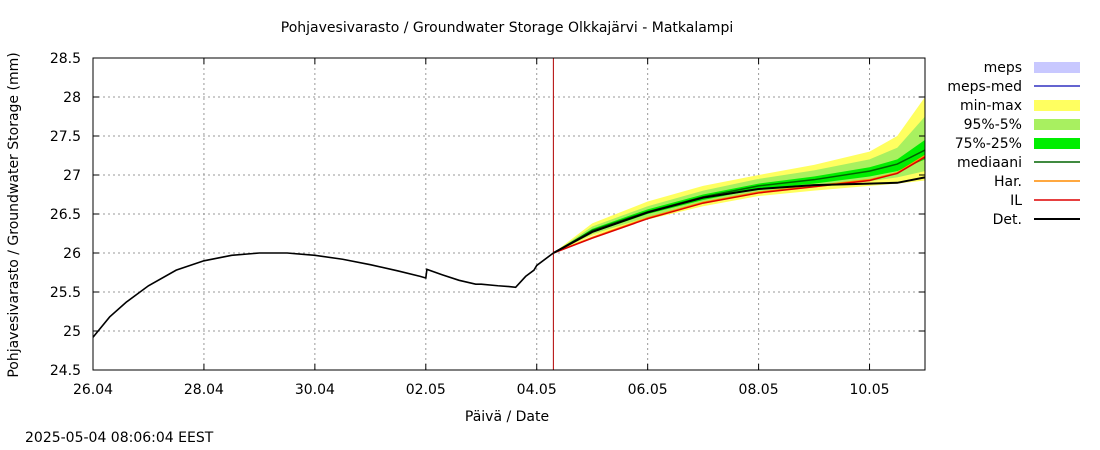 Image resolution: width=1100 pixels, height=450 pixels. What do you see at coordinates (869, 390) in the screenshot?
I see `x-tick-label: 10.05` at bounding box center [869, 390].